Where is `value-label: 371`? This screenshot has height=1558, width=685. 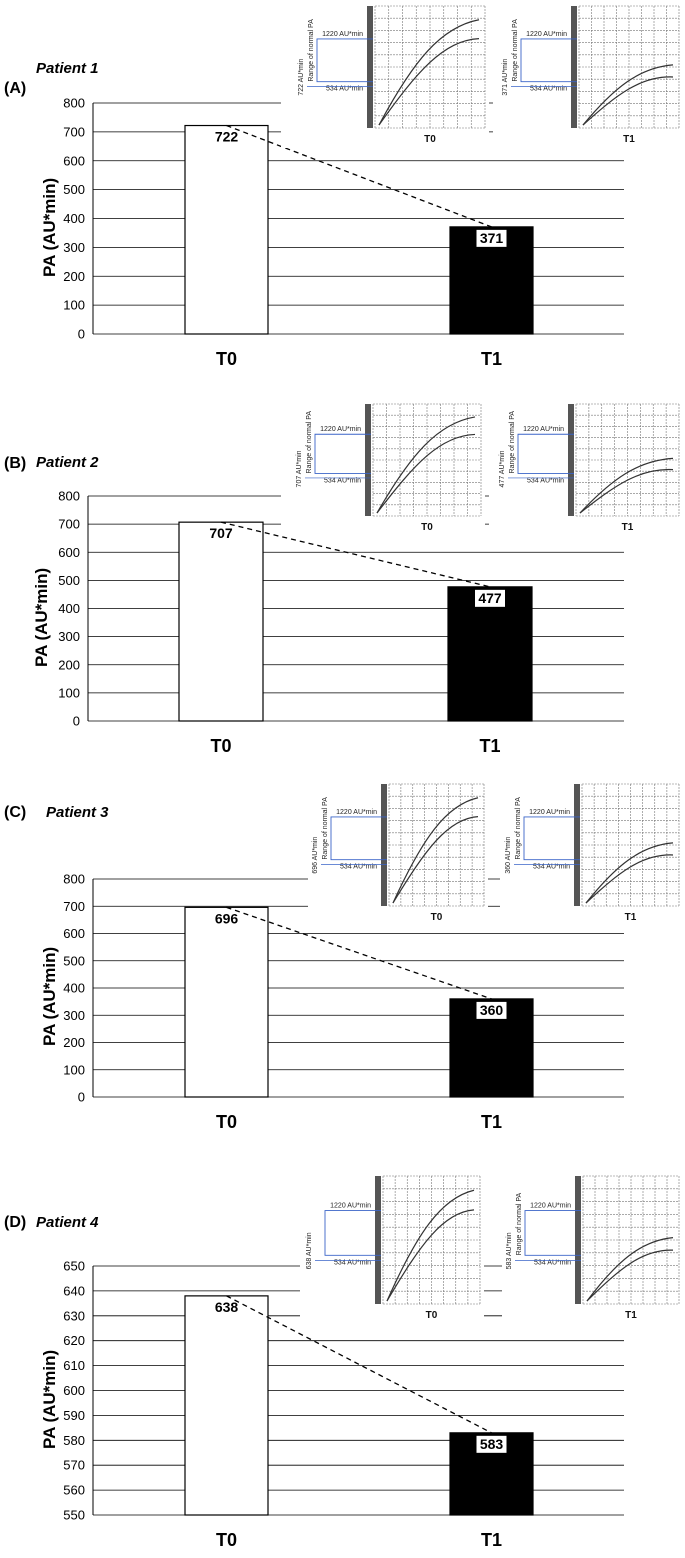 value-label: 371 is located at coordinates (492, 238).